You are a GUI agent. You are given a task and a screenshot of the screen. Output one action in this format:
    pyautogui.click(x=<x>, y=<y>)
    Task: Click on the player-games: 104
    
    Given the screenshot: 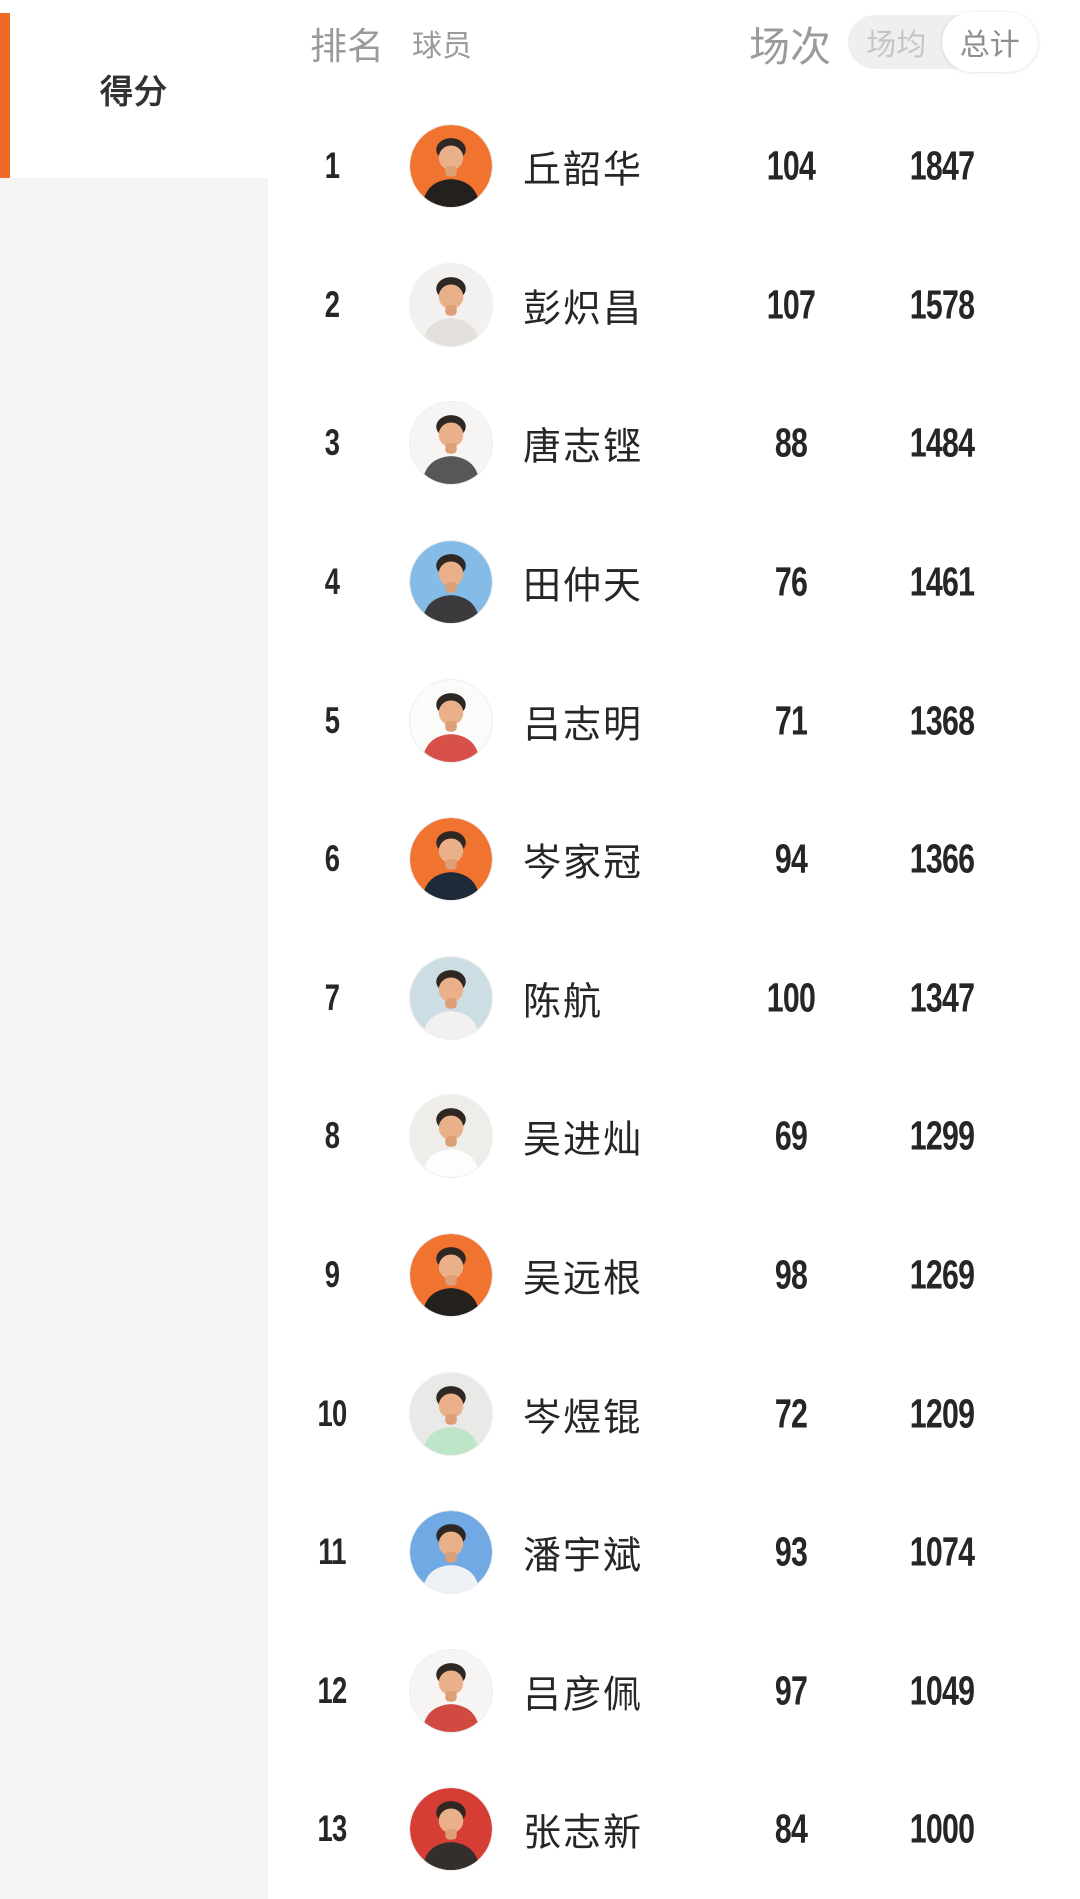 What is the action you would take?
    pyautogui.click(x=791, y=165)
    